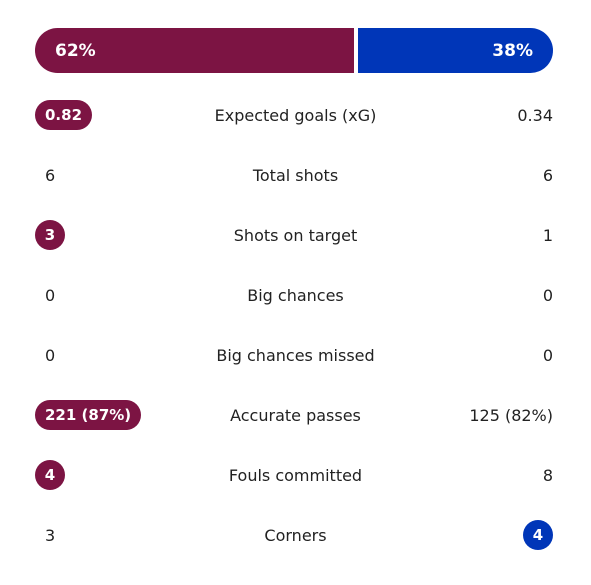 The image size is (591, 585). I want to click on stat-row: Corners 3 4, so click(295, 535).